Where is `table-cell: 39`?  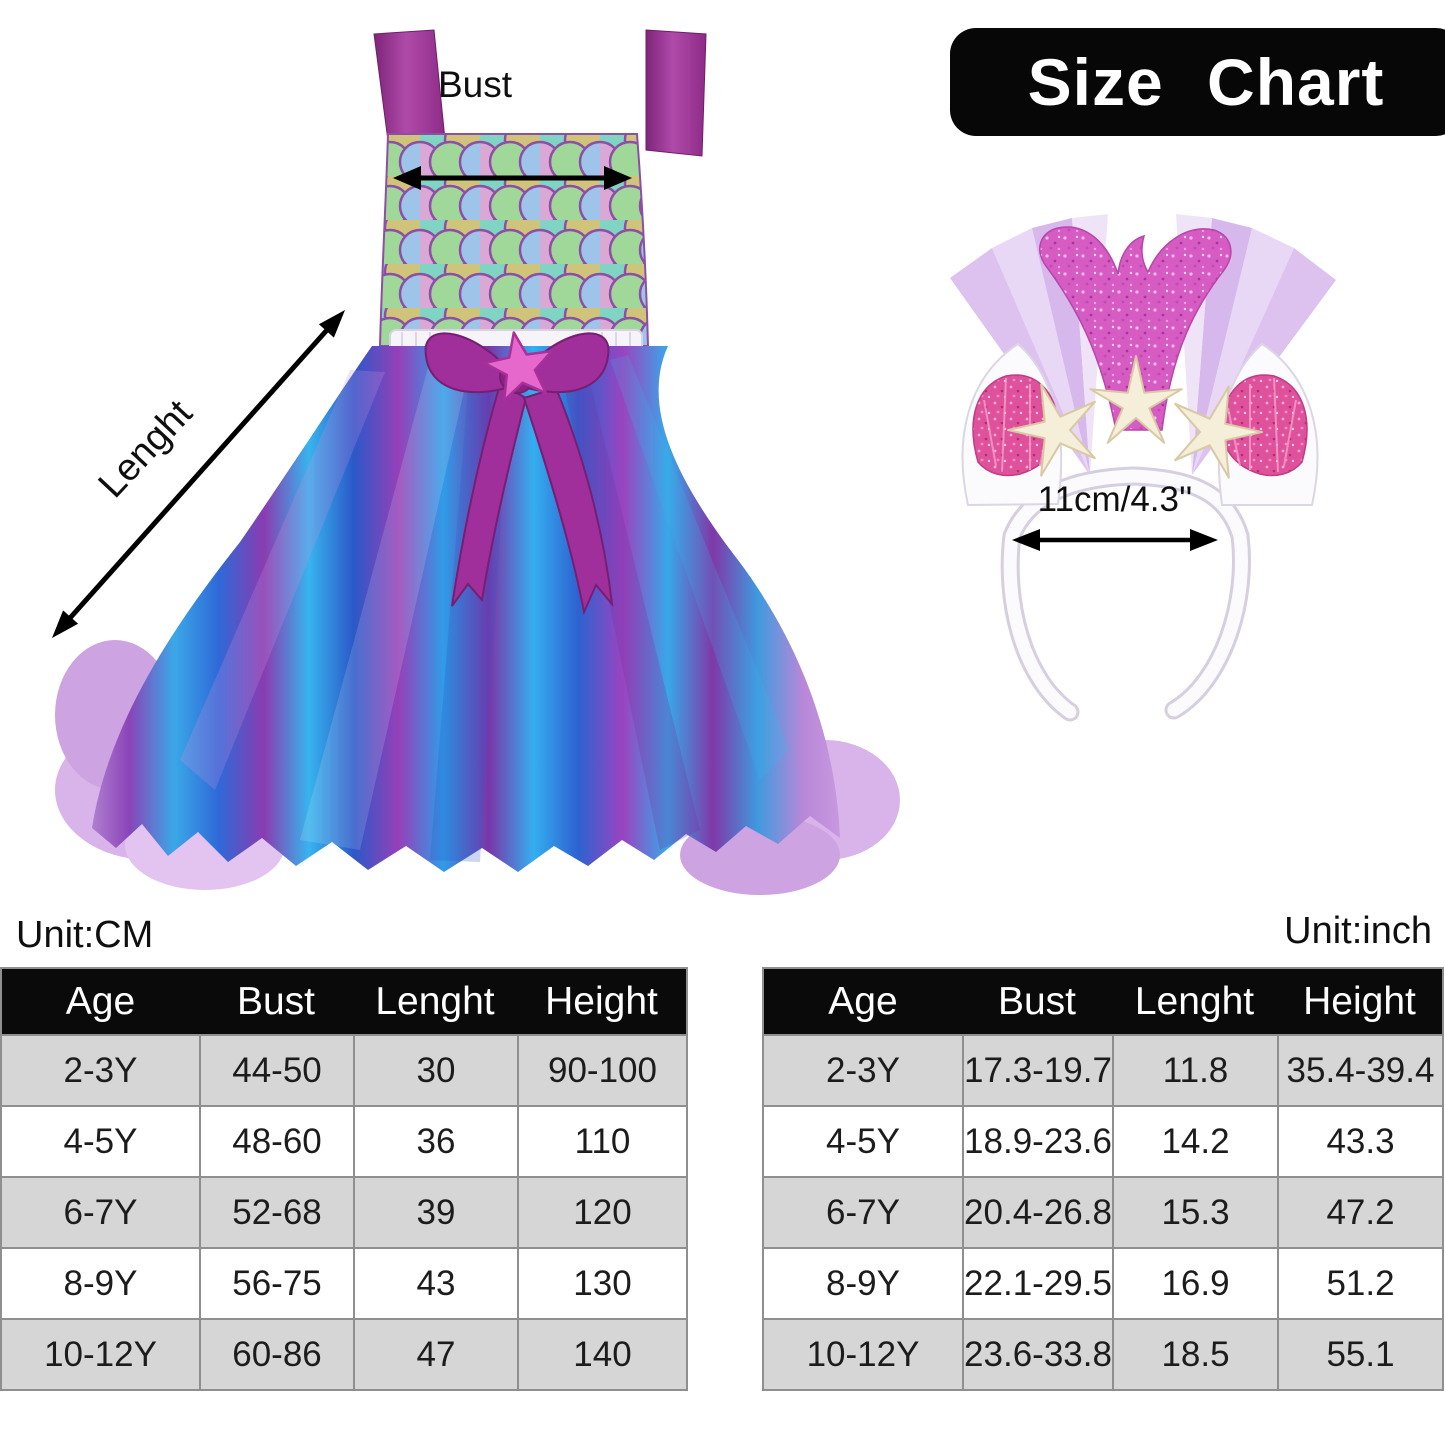
table-cell: 39 is located at coordinates (435, 1211).